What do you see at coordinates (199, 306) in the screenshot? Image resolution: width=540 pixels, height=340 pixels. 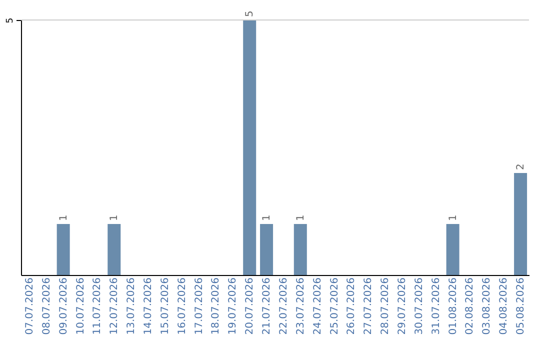 I see `x-tick-label: 17.07.2026` at bounding box center [199, 306].